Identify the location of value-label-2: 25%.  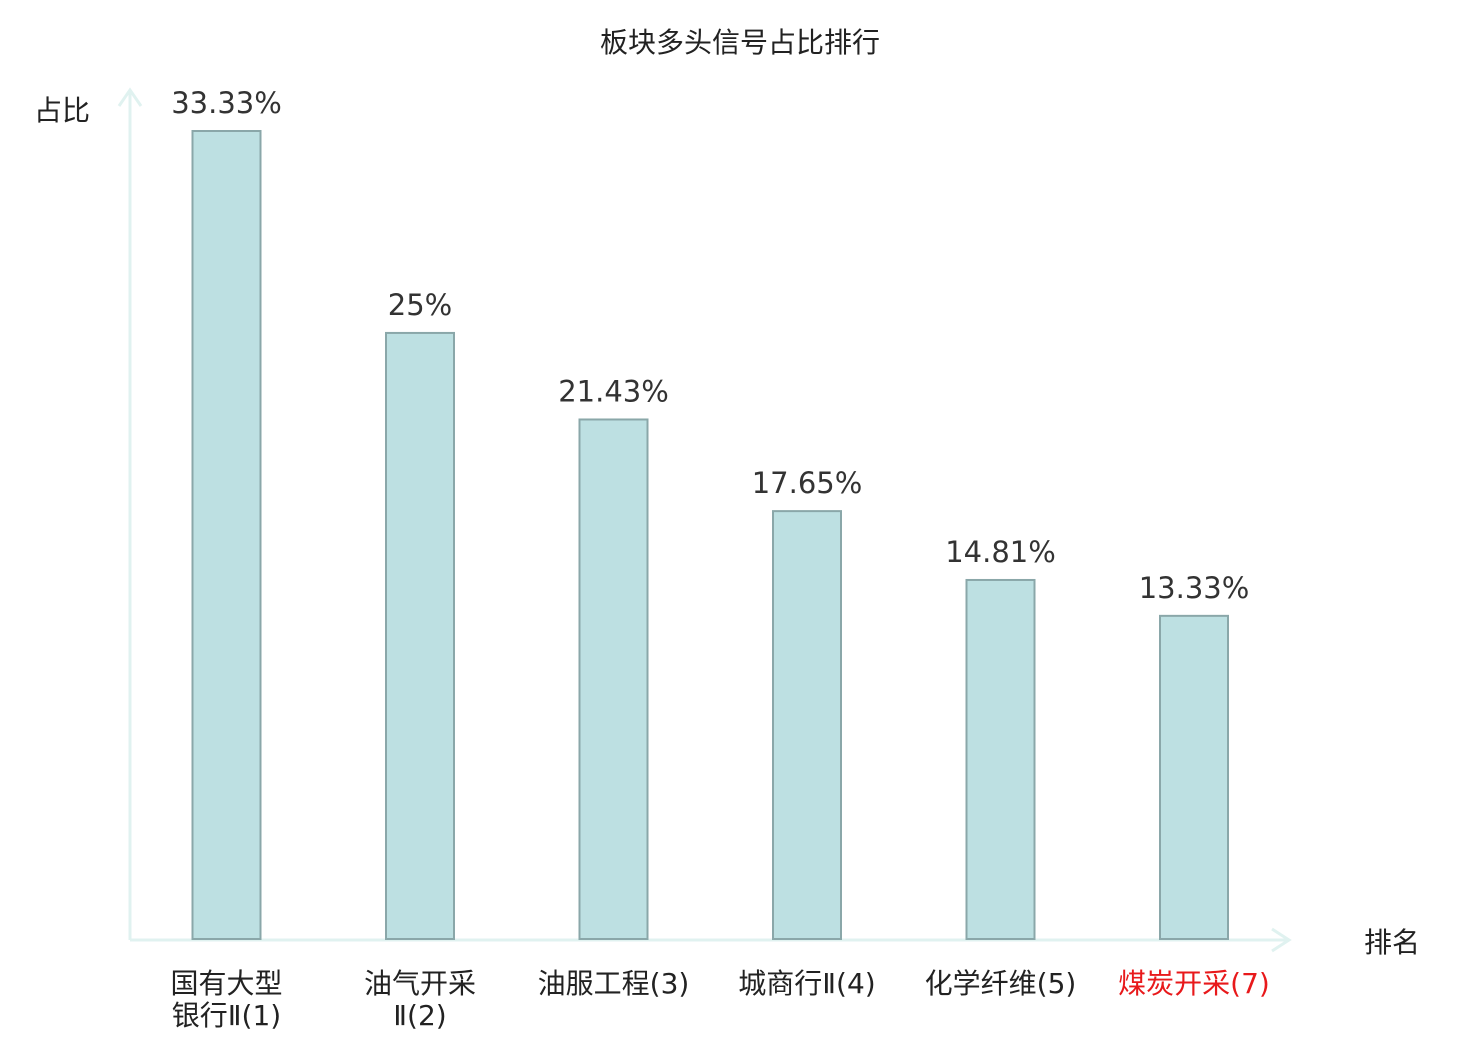
(420, 305).